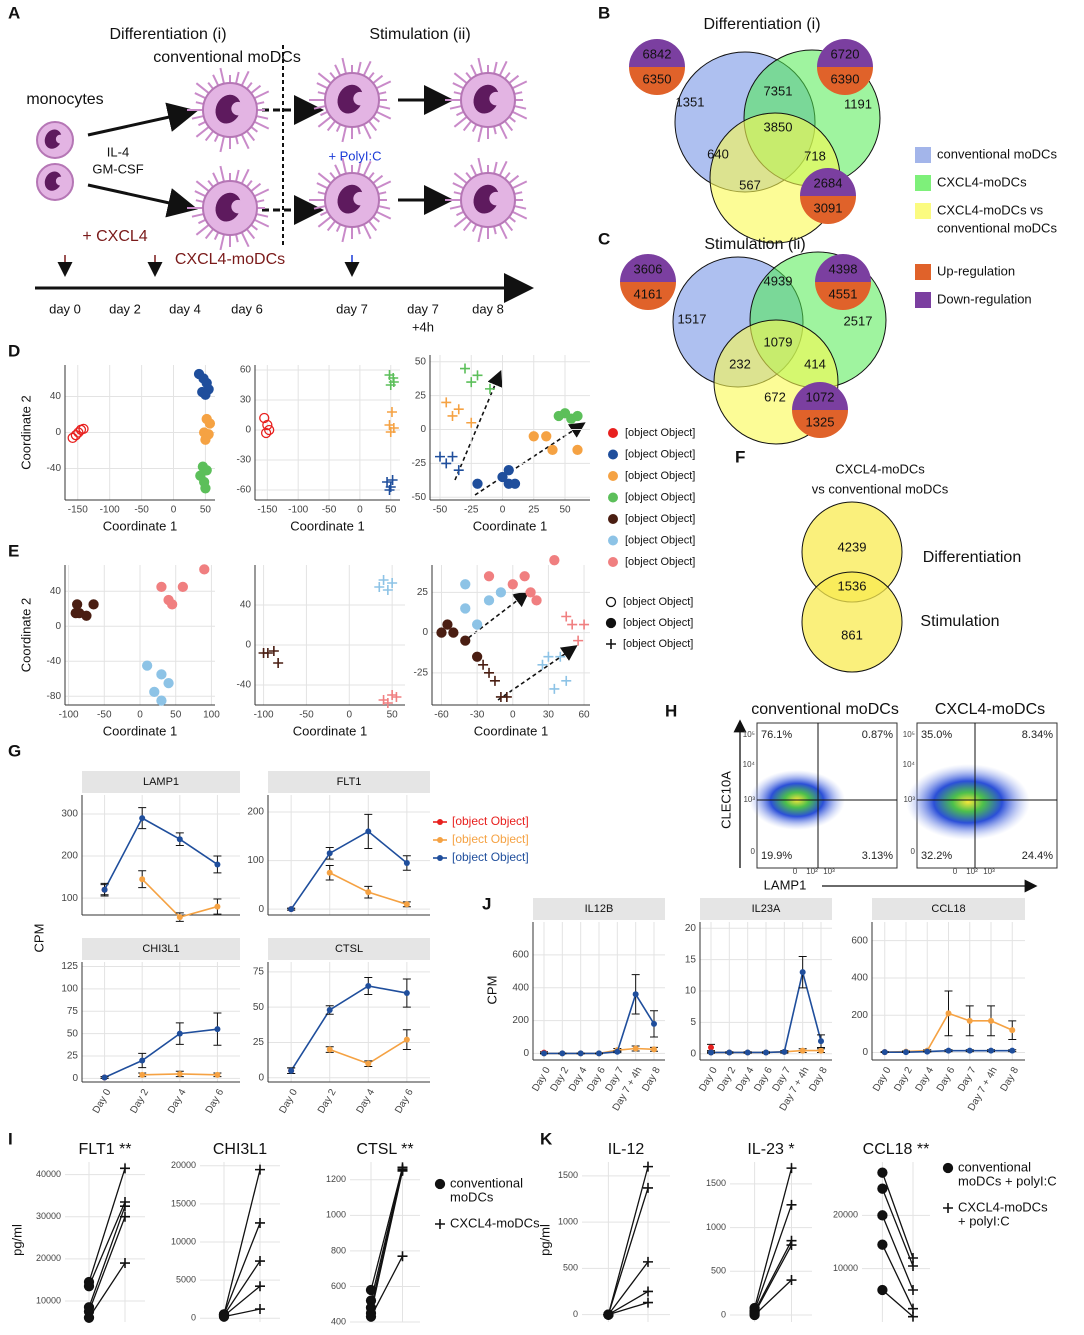 The image size is (1084, 1335). What do you see at coordinates (775, 396) in the screenshot?
I see `venn-count: 672` at bounding box center [775, 396].